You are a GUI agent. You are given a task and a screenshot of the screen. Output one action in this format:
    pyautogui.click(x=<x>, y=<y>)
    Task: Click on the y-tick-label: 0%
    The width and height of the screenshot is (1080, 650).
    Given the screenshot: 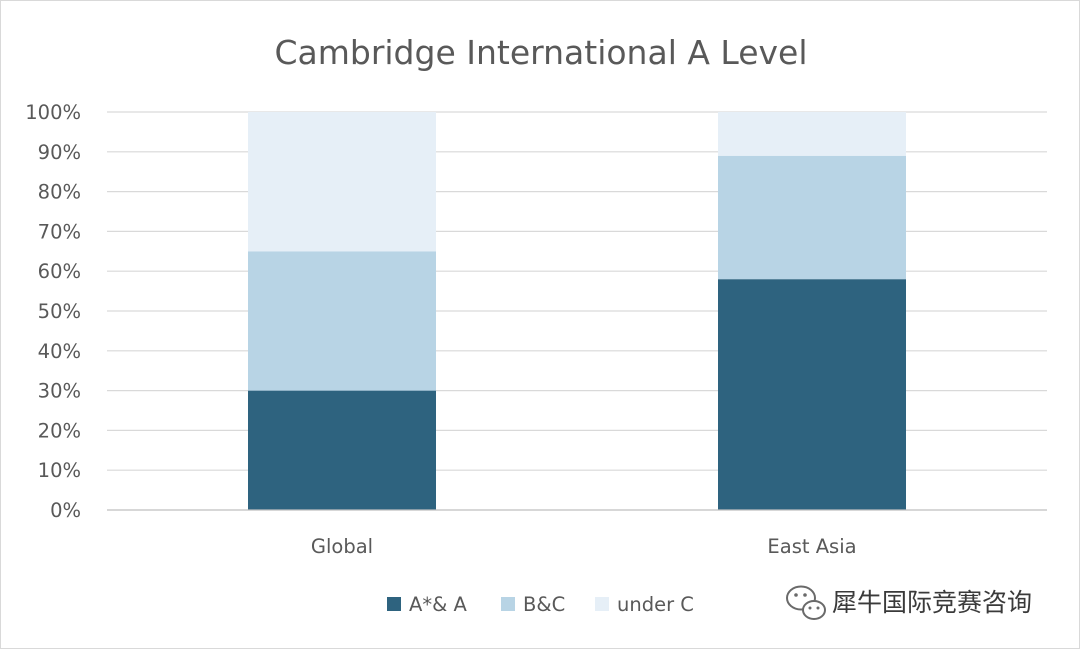 What is the action you would take?
    pyautogui.click(x=65, y=510)
    